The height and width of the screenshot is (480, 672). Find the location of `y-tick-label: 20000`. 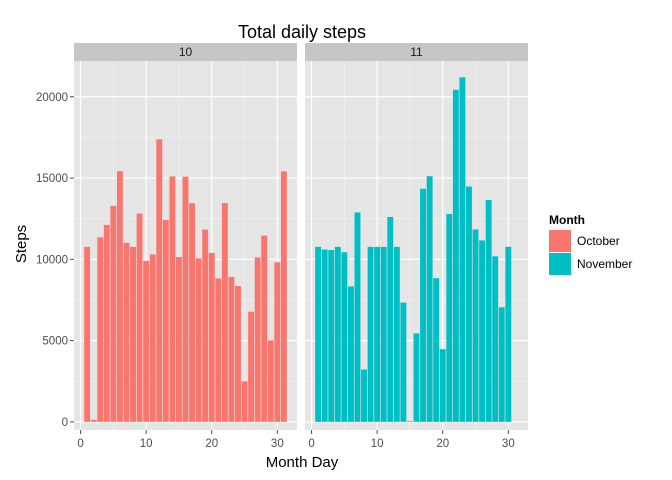

y-tick-label: 20000 is located at coordinates (52, 98).